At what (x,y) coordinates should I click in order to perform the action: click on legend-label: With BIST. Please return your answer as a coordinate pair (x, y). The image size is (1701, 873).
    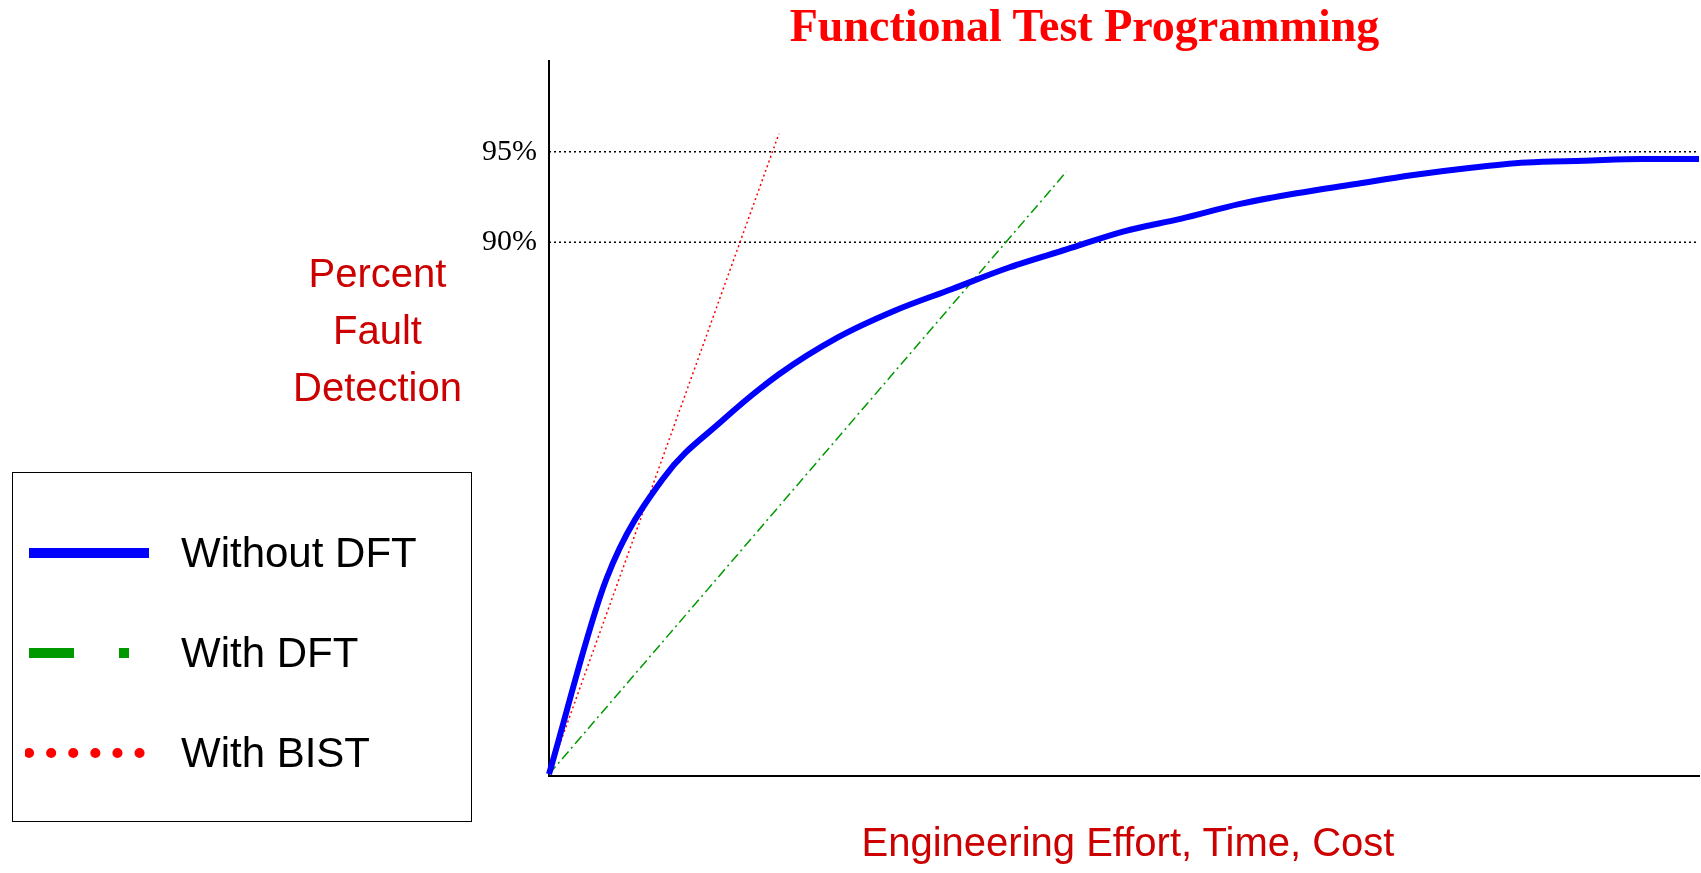
    Looking at the image, I should click on (276, 753).